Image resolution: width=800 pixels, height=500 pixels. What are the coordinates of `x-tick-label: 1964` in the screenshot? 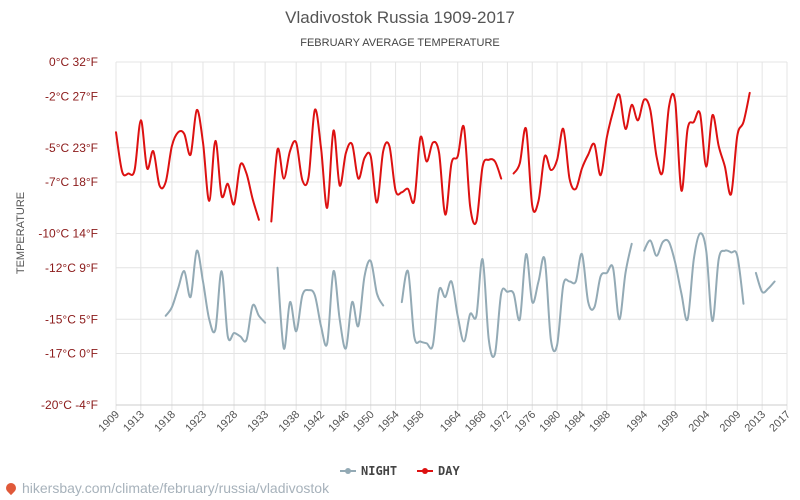 It's located at (451, 422).